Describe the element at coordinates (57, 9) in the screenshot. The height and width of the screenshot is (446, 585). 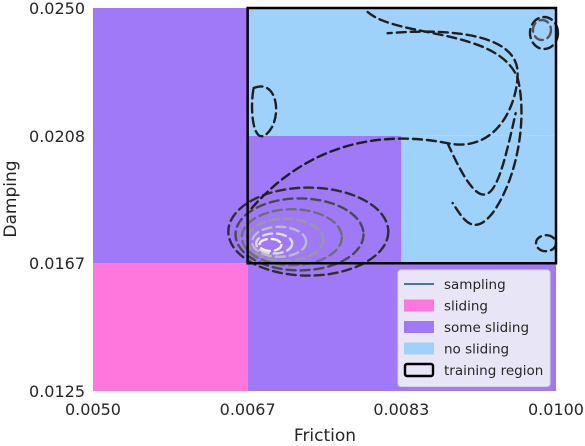
I see `y-tick-label: 0.0250` at that location.